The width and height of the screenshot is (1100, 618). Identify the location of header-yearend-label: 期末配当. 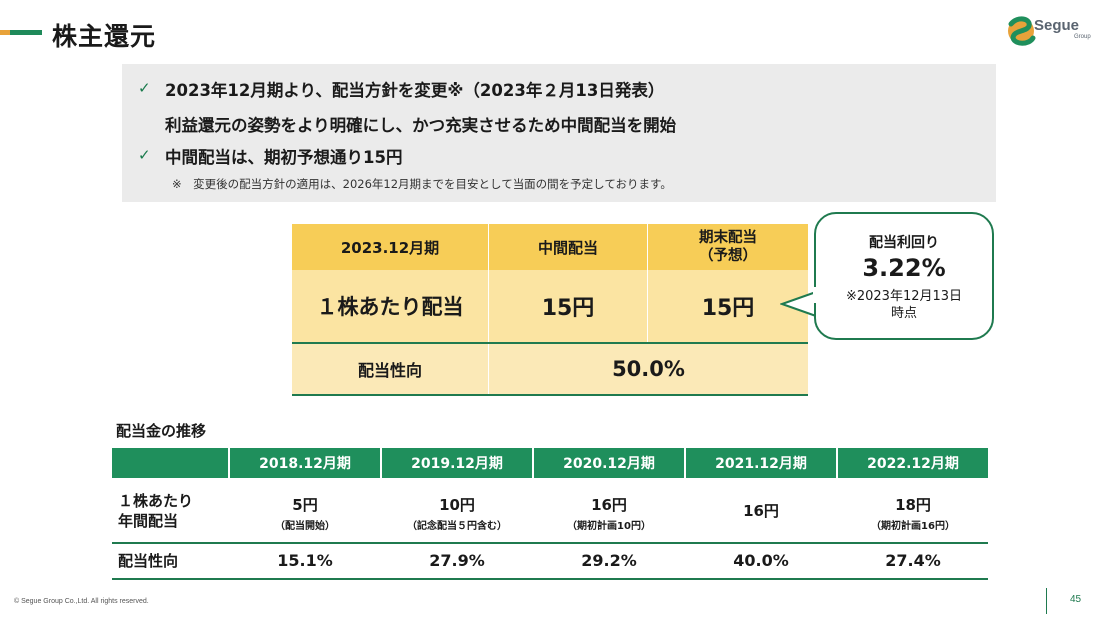
(728, 238).